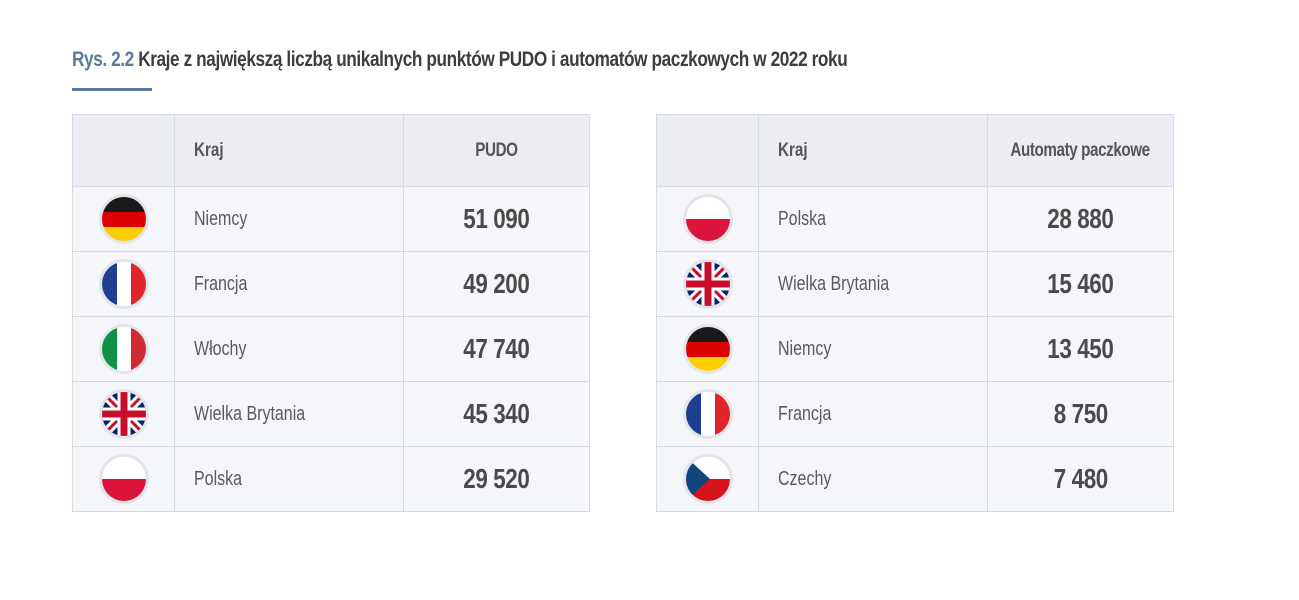  Describe the element at coordinates (220, 348) in the screenshot. I see `country-name: Włochy` at that location.